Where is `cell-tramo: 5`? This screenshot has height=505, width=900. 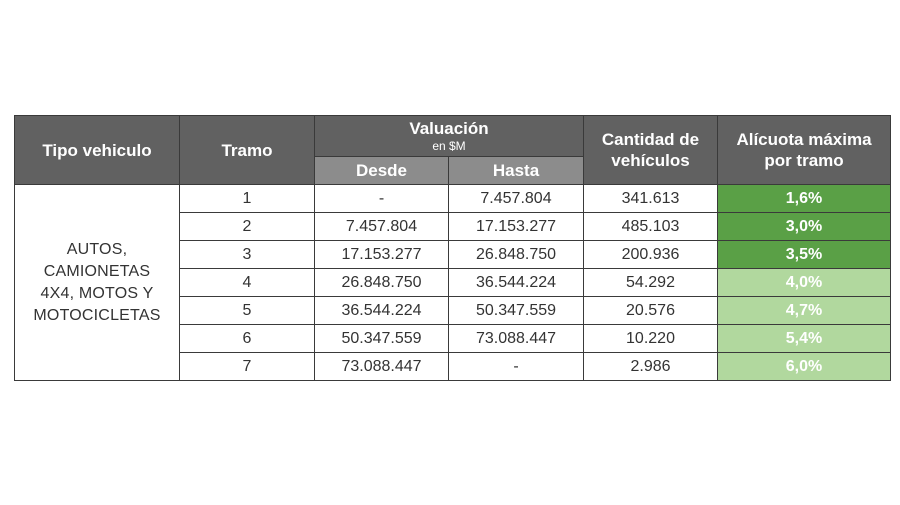 cell-tramo: 5 is located at coordinates (247, 310).